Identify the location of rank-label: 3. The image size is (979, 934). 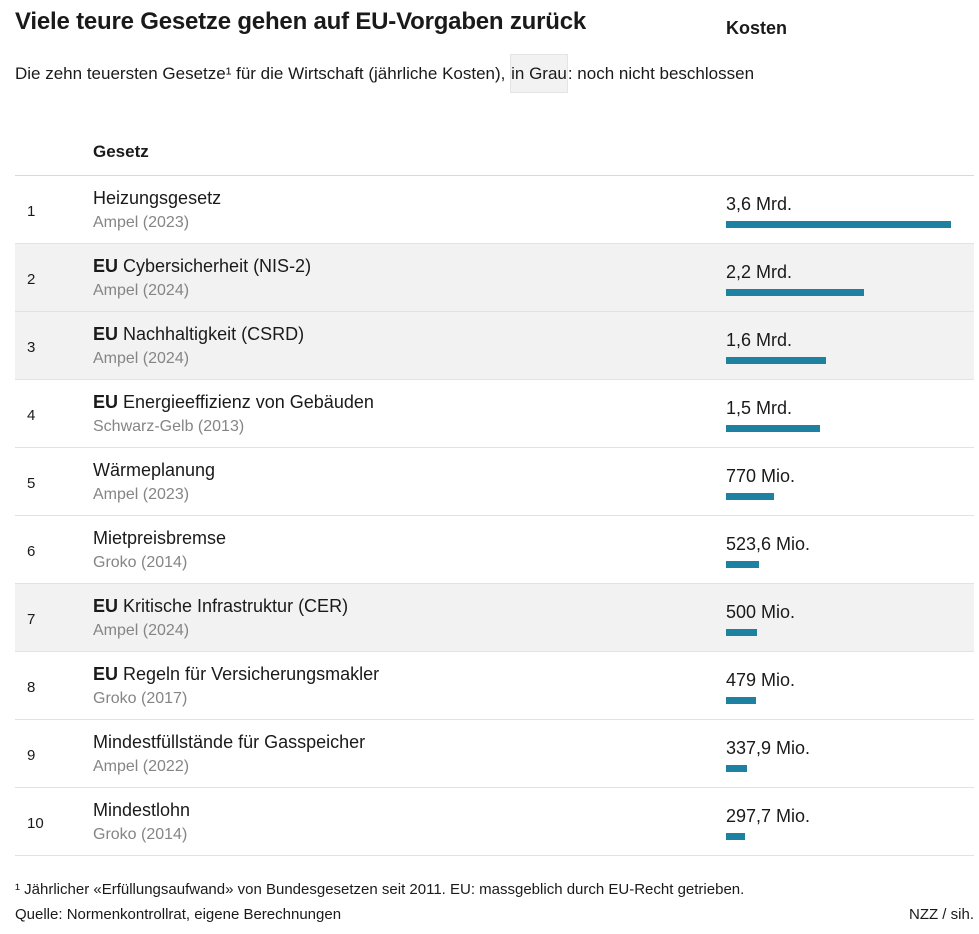
(31, 347).